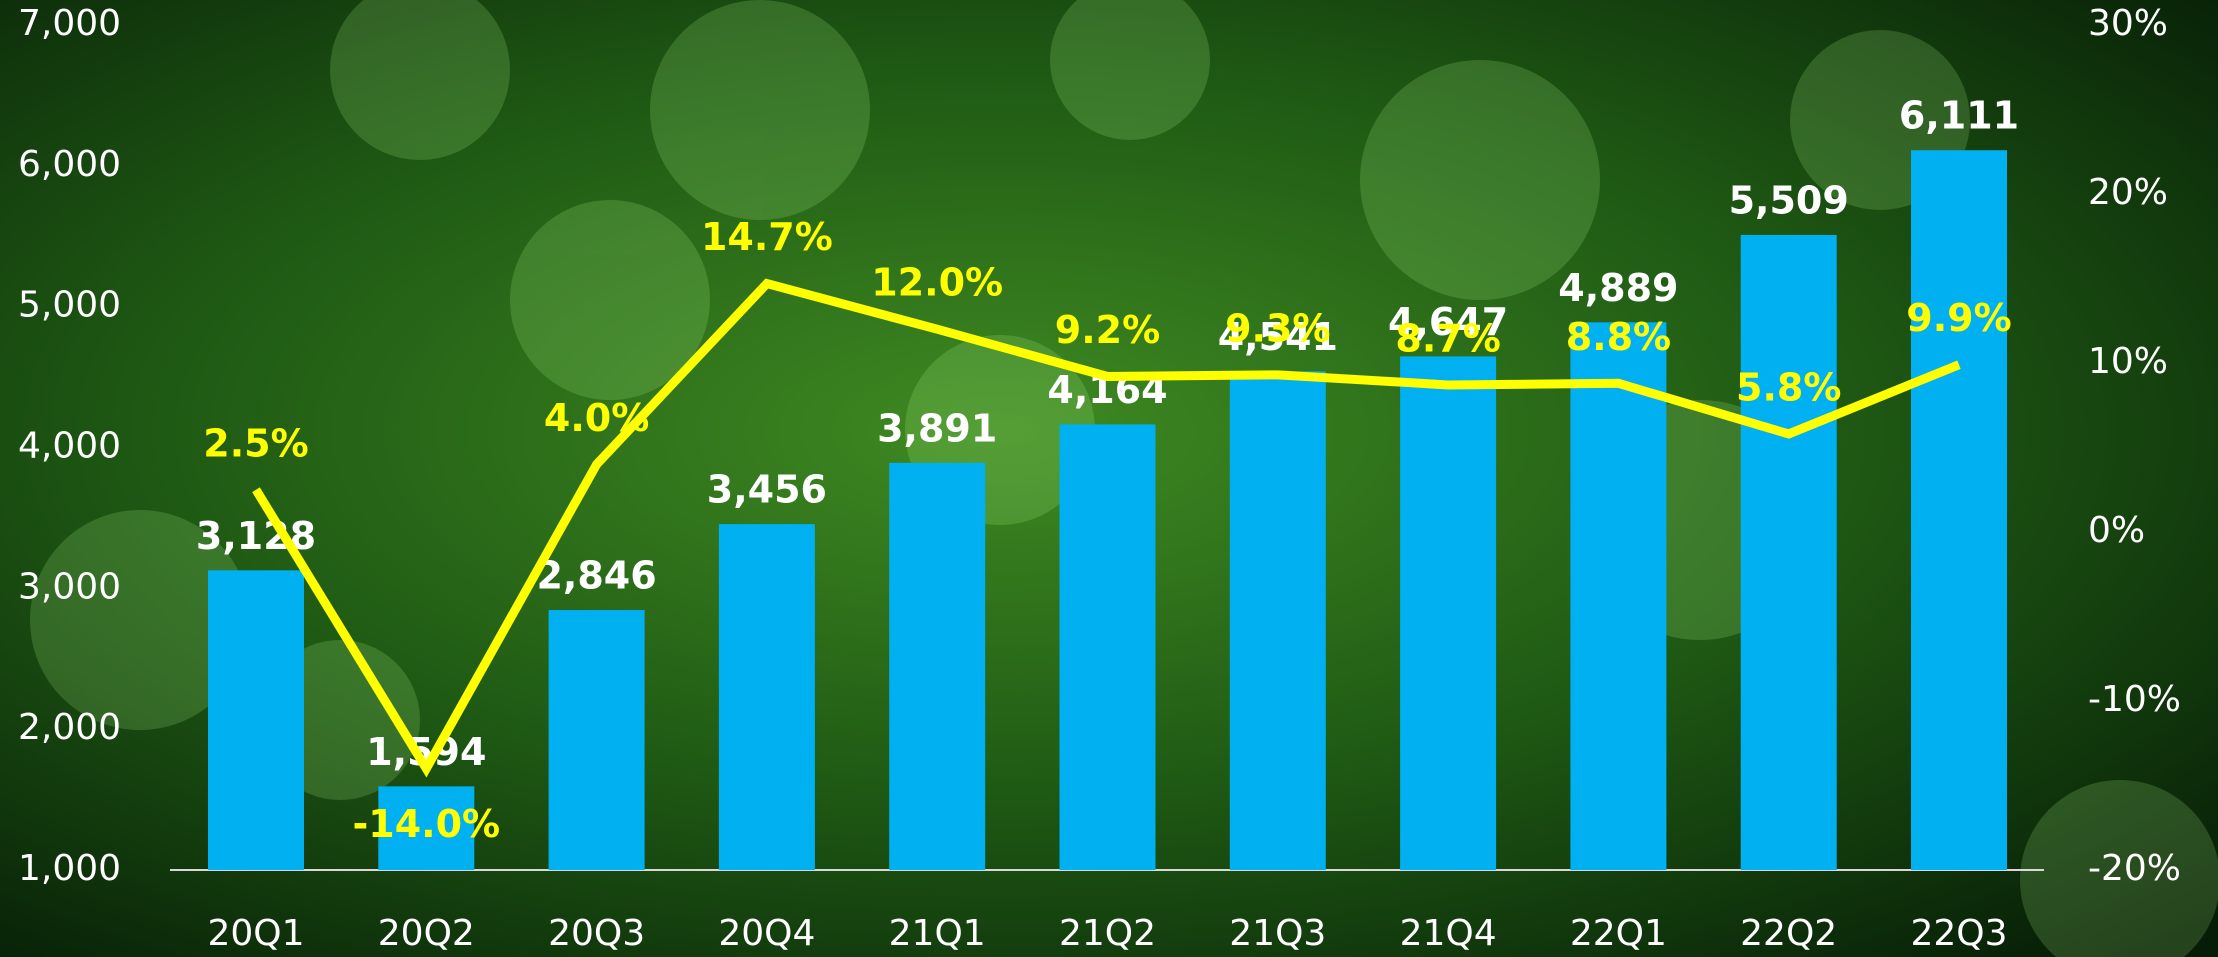 The image size is (2218, 957). Describe the element at coordinates (1788, 387) in the screenshot. I see `growth-label: 5.8%` at that location.